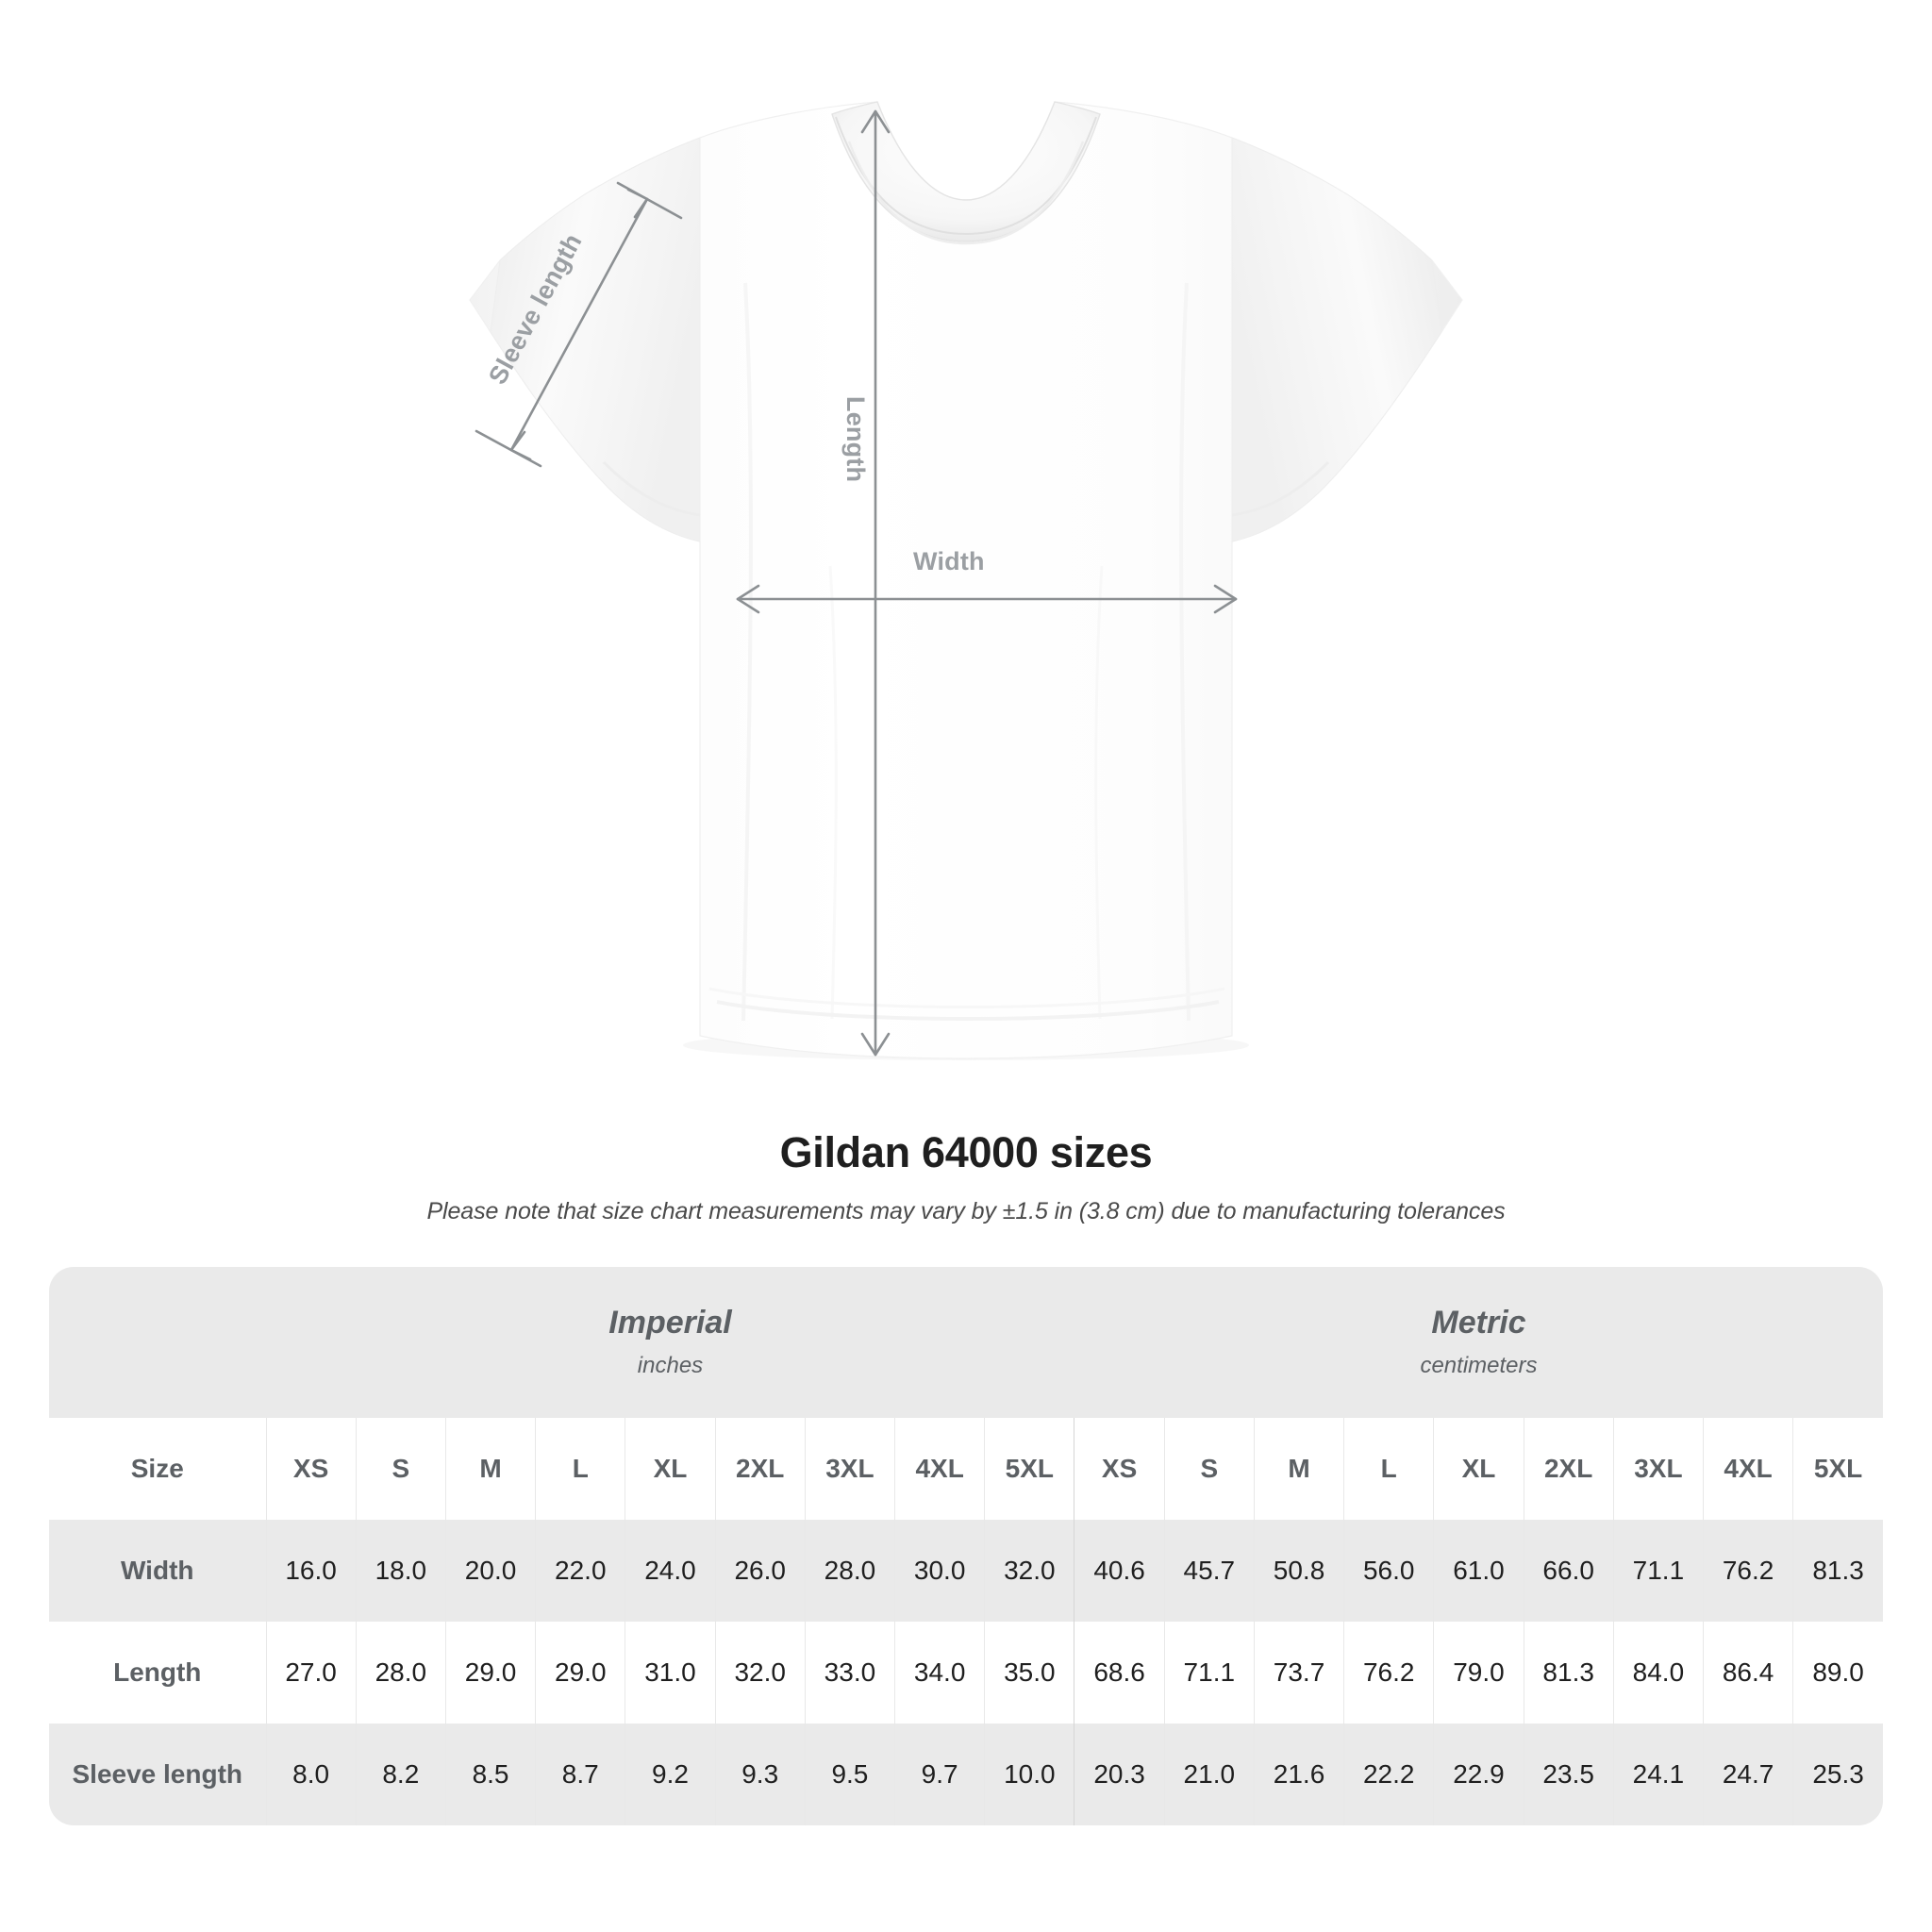 The width and height of the screenshot is (1932, 1932). What do you see at coordinates (1658, 1775) in the screenshot?
I see `sleeve-cell-15: 24.1` at bounding box center [1658, 1775].